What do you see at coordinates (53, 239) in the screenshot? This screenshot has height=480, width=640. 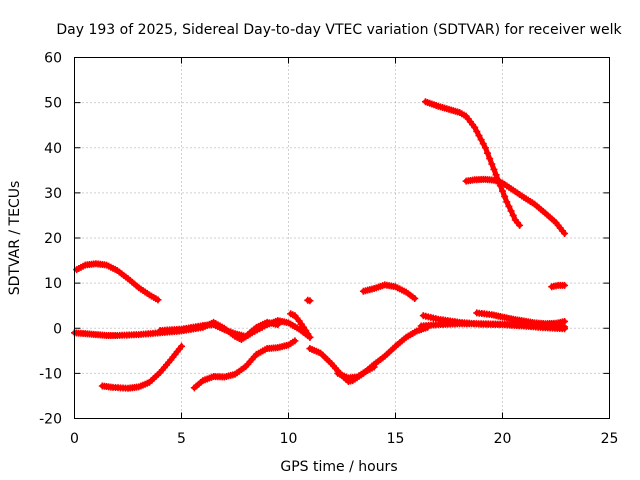 I see `y-tick-label: 20` at bounding box center [53, 239].